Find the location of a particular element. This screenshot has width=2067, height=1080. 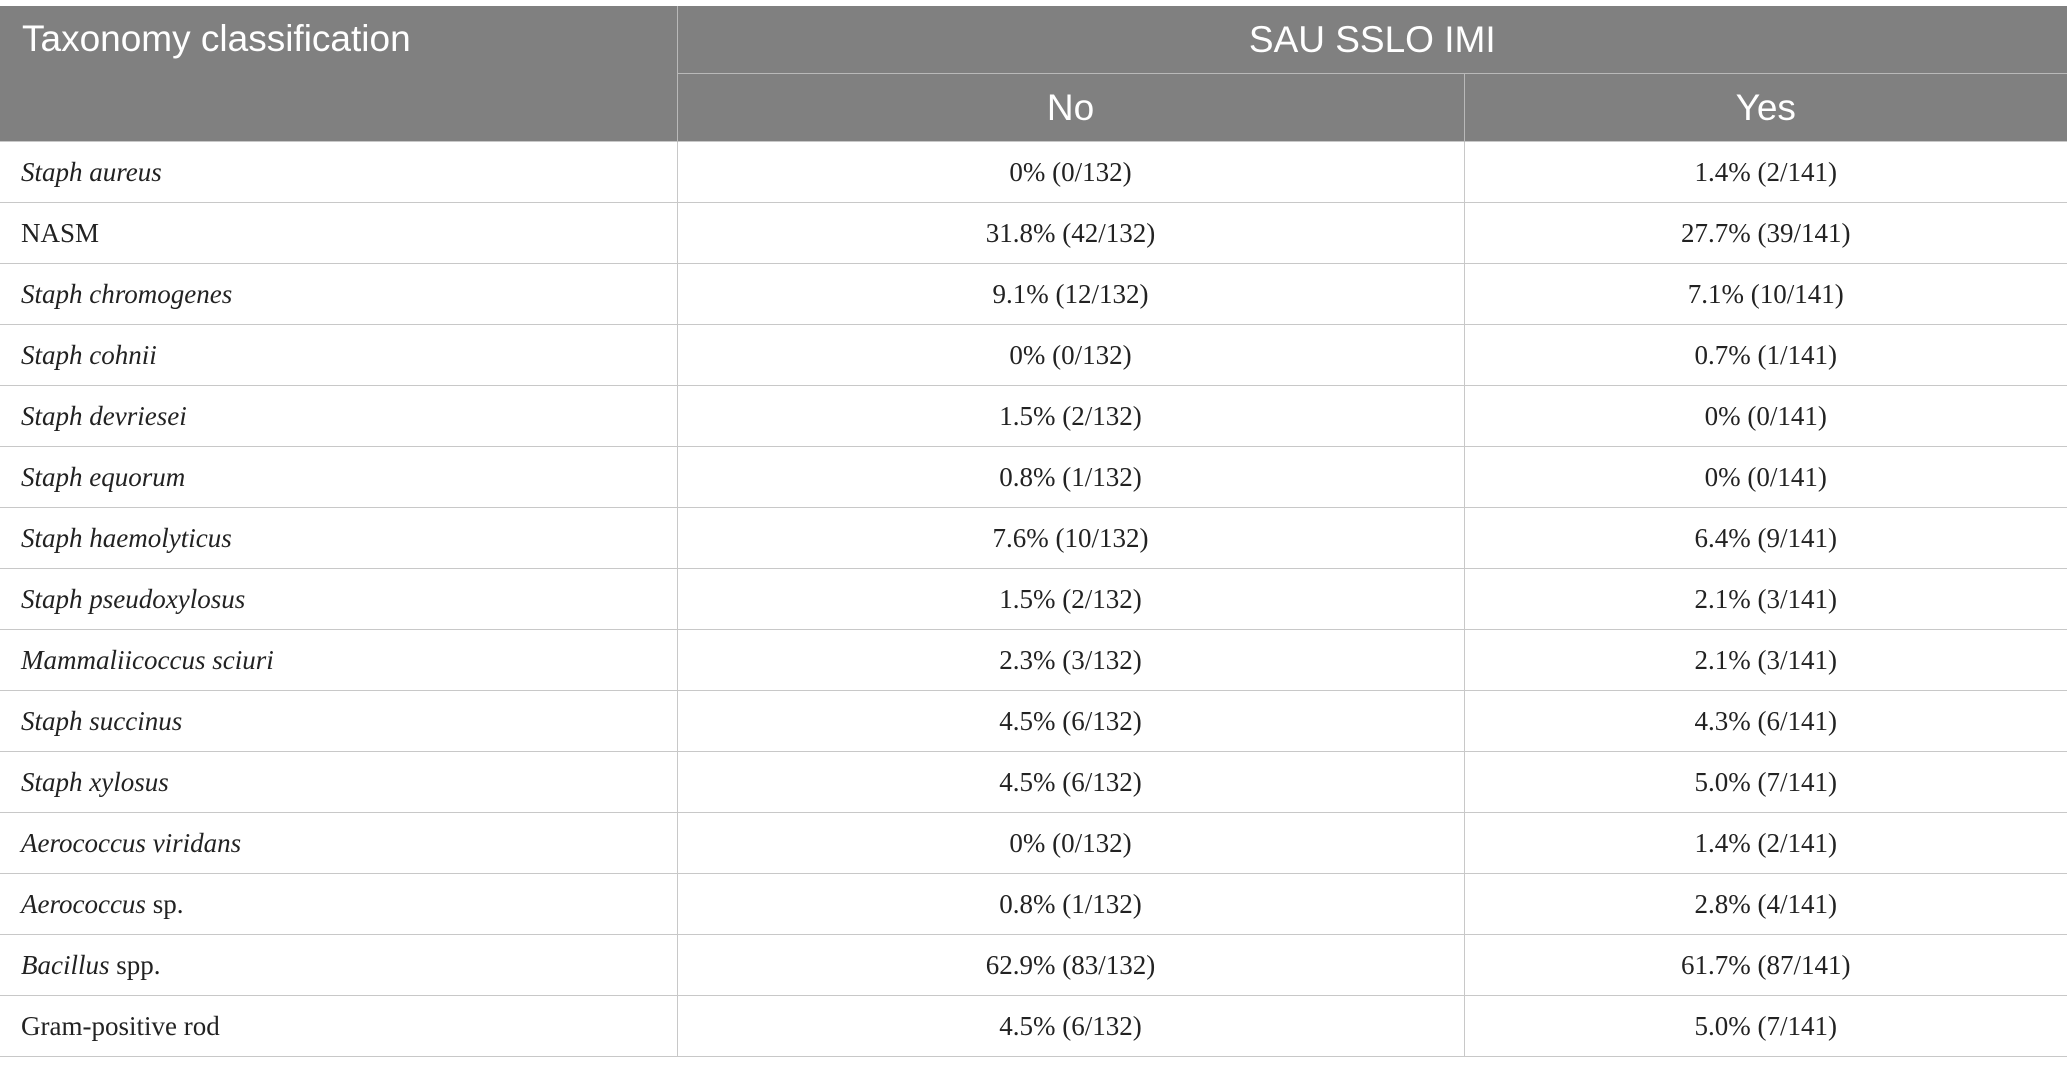

taxonomy-cell: Staph devriesei is located at coordinates (339, 416).